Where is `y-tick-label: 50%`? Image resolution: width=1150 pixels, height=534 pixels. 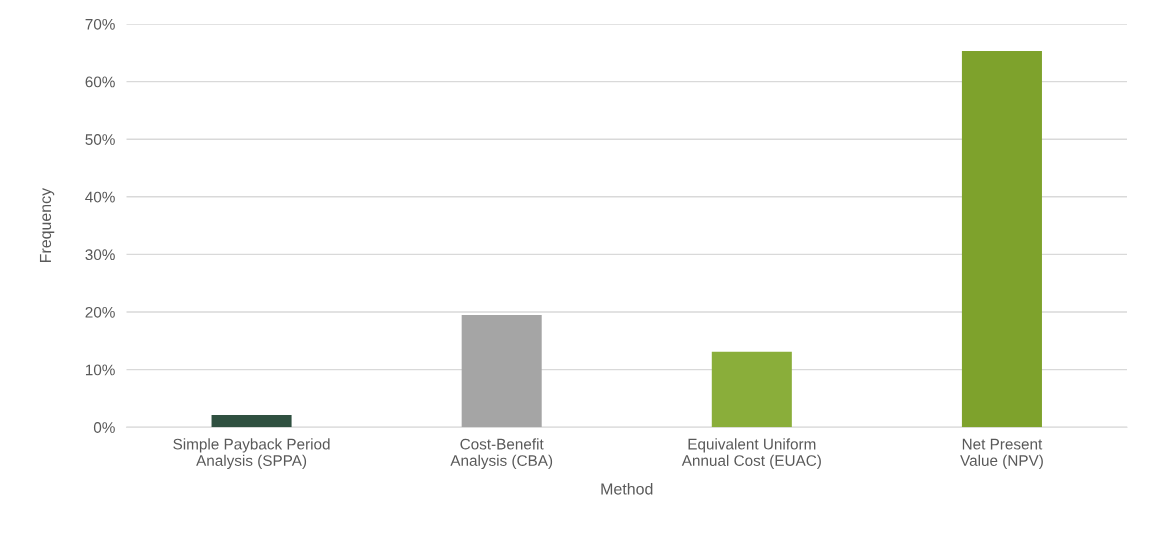 y-tick-label: 50% is located at coordinates (100, 139).